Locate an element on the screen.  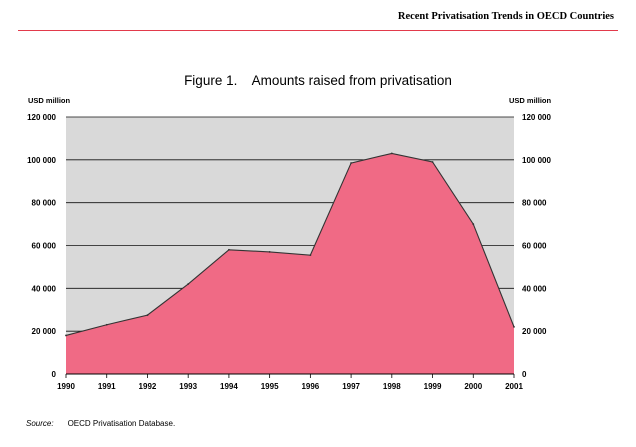
x-tick-label-1993: 1993 is located at coordinates (188, 386).